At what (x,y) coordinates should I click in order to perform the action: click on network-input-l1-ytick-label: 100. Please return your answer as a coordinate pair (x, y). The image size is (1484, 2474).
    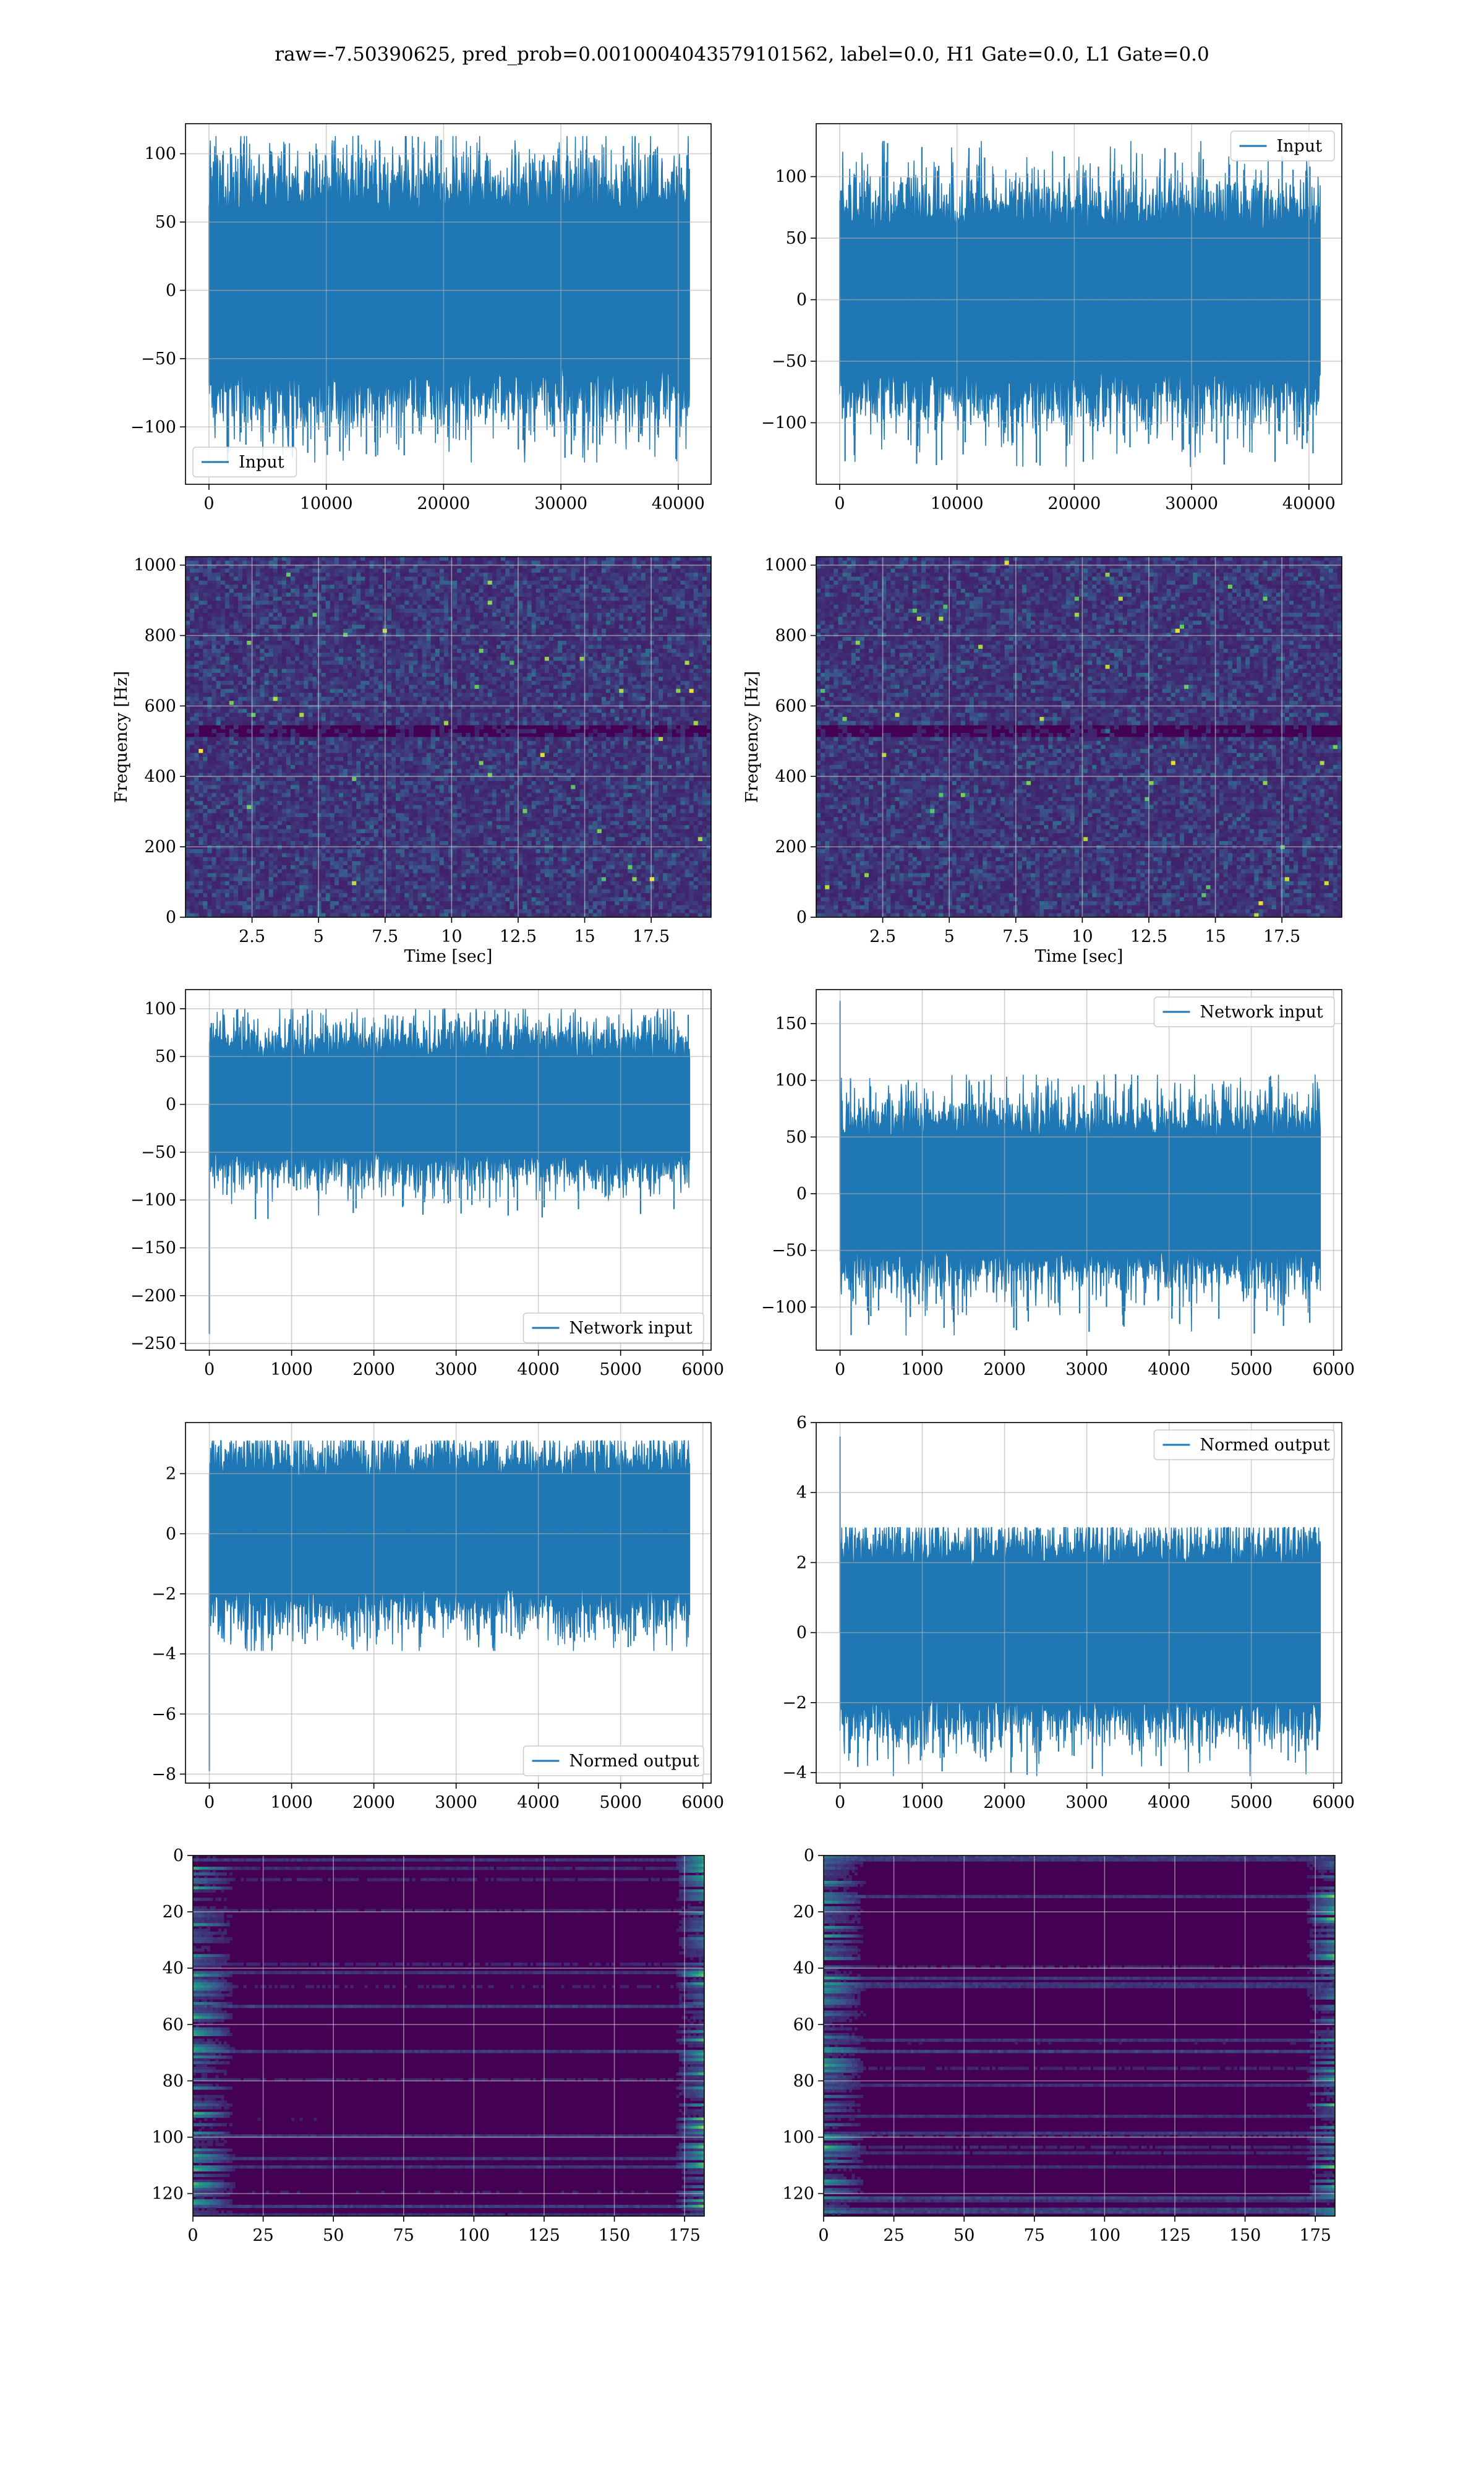
    Looking at the image, I should click on (791, 1080).